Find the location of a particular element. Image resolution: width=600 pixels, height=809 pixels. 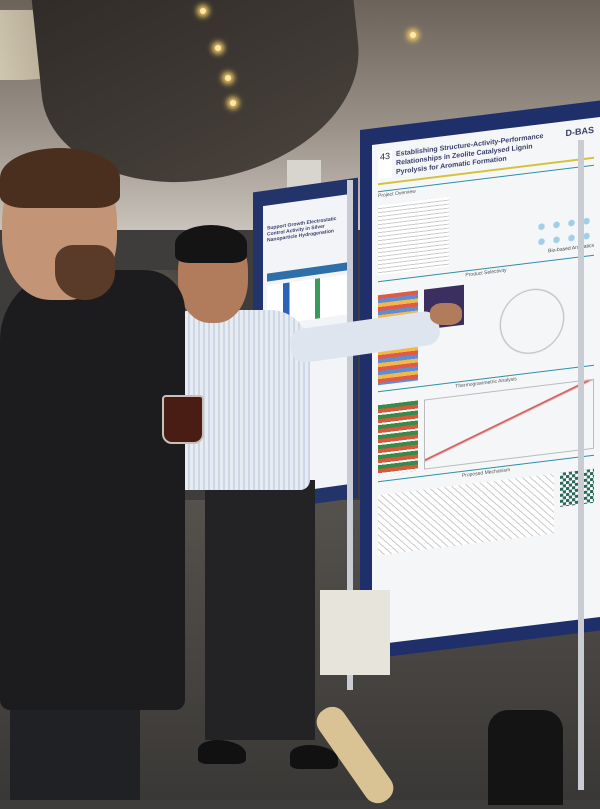

visitor-hair is located at coordinates (60, 178).